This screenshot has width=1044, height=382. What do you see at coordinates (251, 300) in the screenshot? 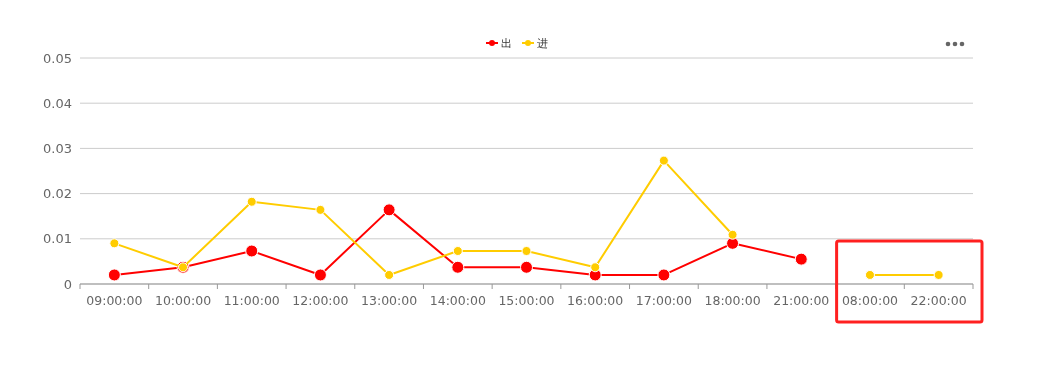
I see `x-tick-label: 11:00:00` at bounding box center [251, 300].